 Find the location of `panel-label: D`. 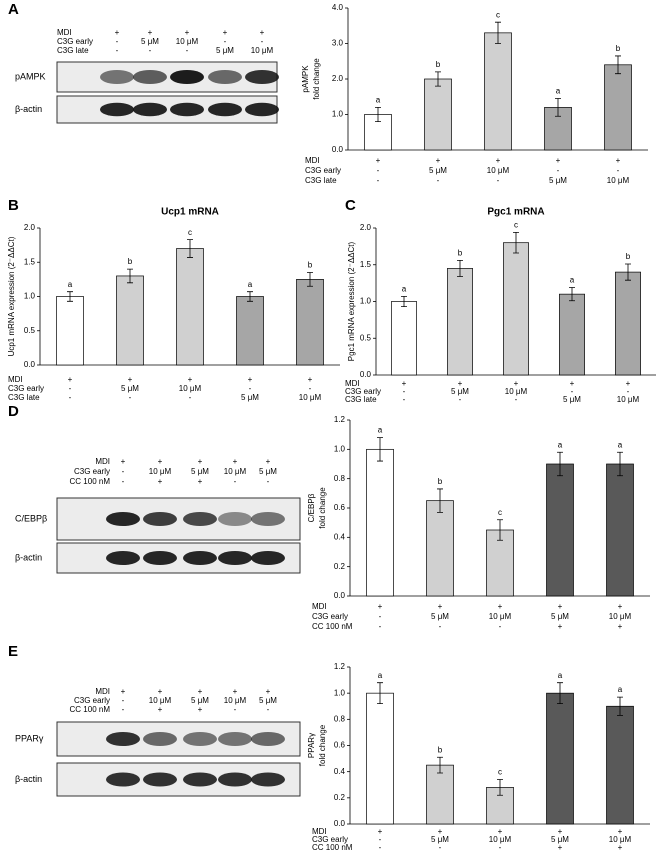

panel-label: D is located at coordinates (13, 411).